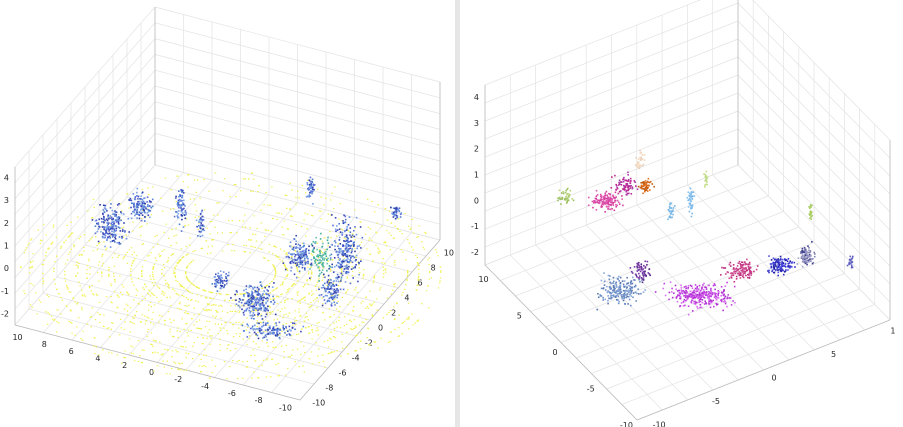 This screenshot has height=427, width=903. Describe the element at coordinates (476, 123) in the screenshot. I see `z-tick-label: 3` at that location.